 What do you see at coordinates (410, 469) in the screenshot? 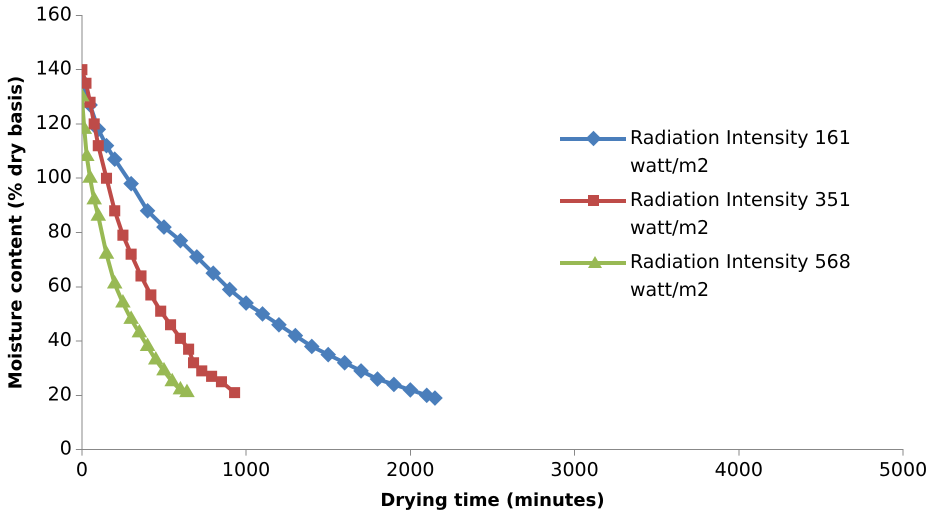
I see `x-tick-label: 2000` at bounding box center [410, 469].